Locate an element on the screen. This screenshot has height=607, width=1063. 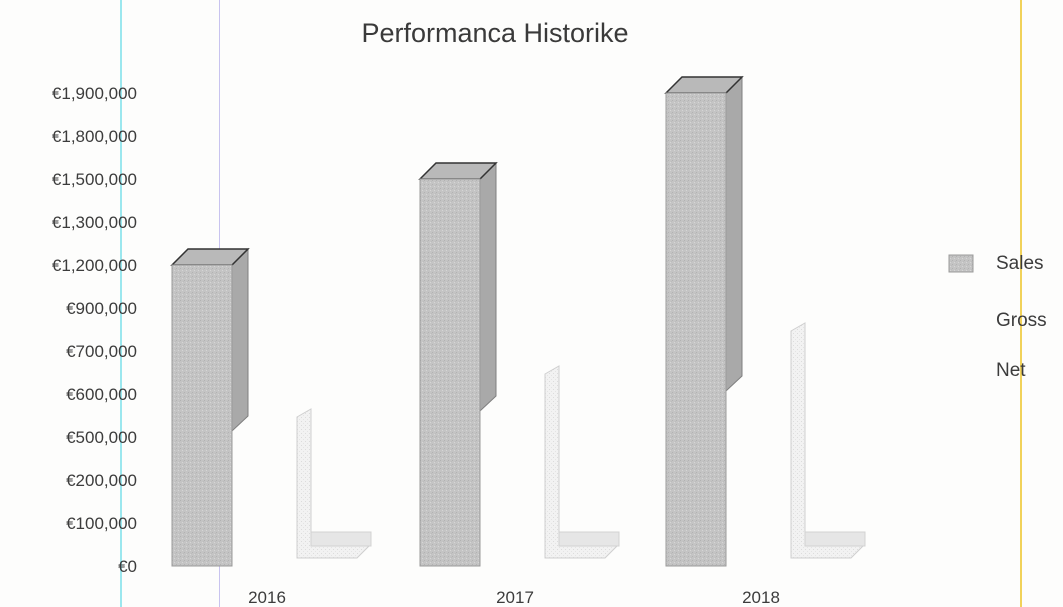
y-tick-label: €500,000 is located at coordinates (101, 437).